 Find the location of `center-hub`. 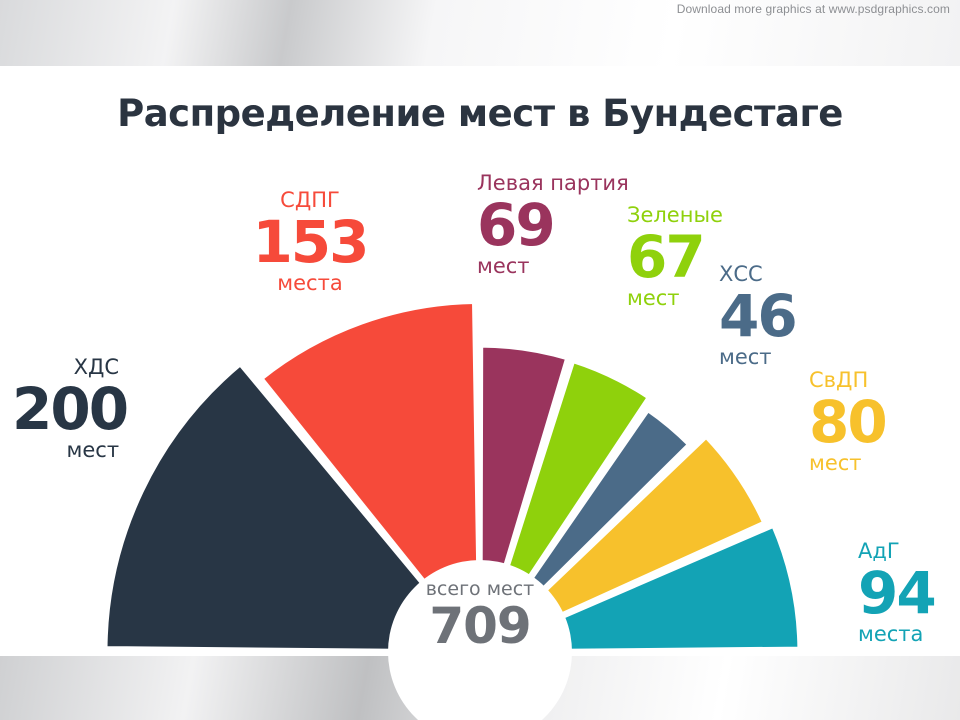

center-hub is located at coordinates (480, 640).